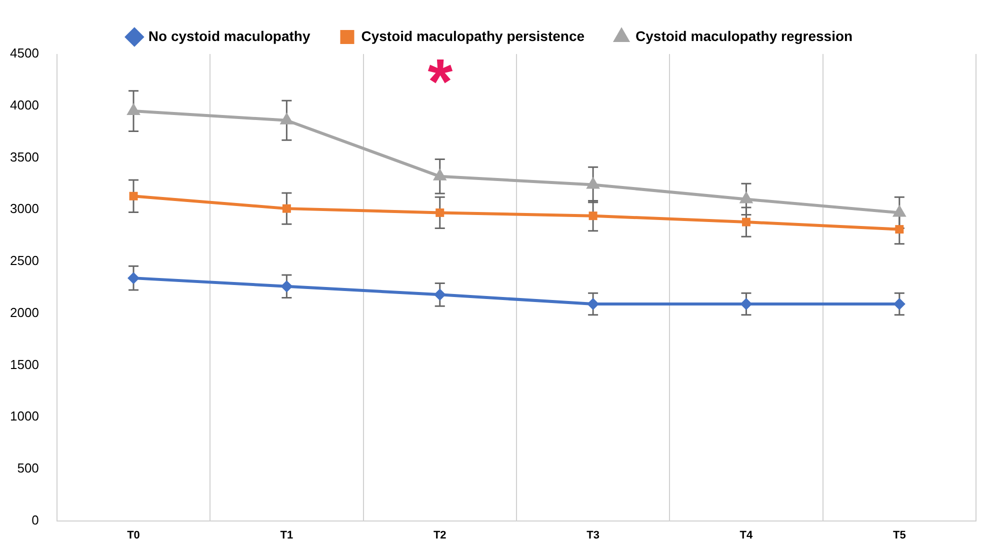  What do you see at coordinates (24, 364) in the screenshot?
I see `y-tick-label: 1500` at bounding box center [24, 364].